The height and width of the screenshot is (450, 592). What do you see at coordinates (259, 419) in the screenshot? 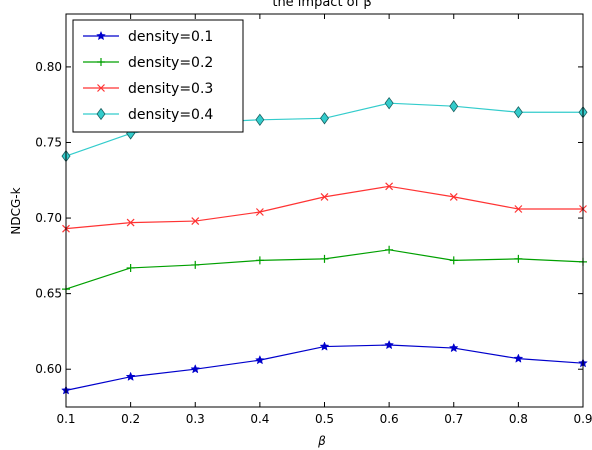
I see `x-tick-label: 0.4` at bounding box center [259, 419].